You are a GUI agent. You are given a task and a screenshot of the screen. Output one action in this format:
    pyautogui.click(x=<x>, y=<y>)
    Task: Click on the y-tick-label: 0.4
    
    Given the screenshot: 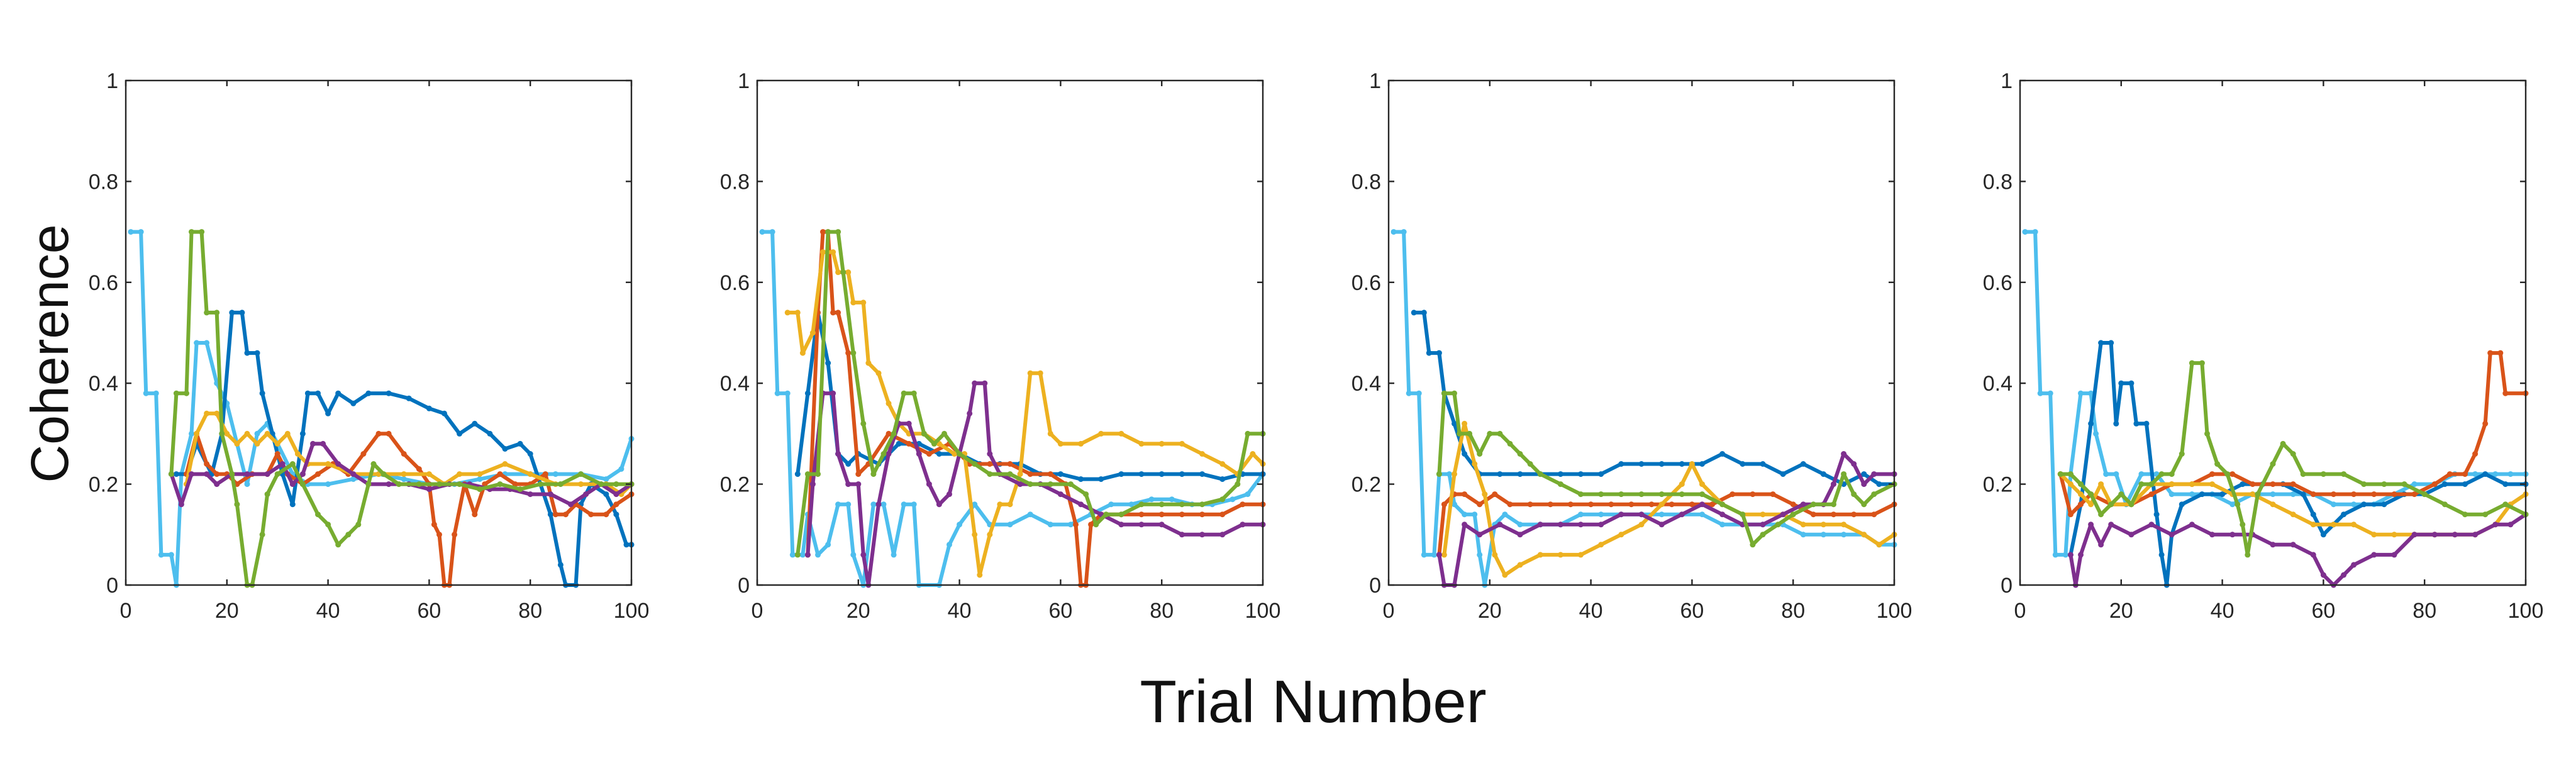 What is the action you would take?
    pyautogui.click(x=735, y=384)
    